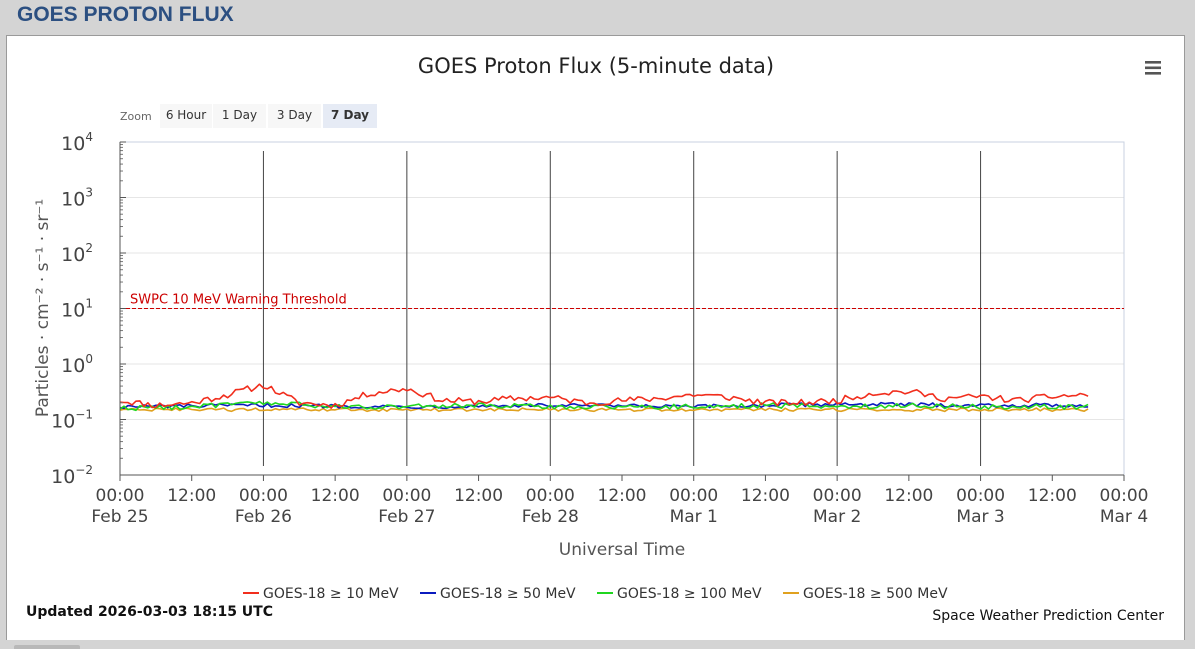 Image resolution: width=1195 pixels, height=649 pixels. What do you see at coordinates (72, 475) in the screenshot?
I see `y-tick-label: 10⁻²` at bounding box center [72, 475].